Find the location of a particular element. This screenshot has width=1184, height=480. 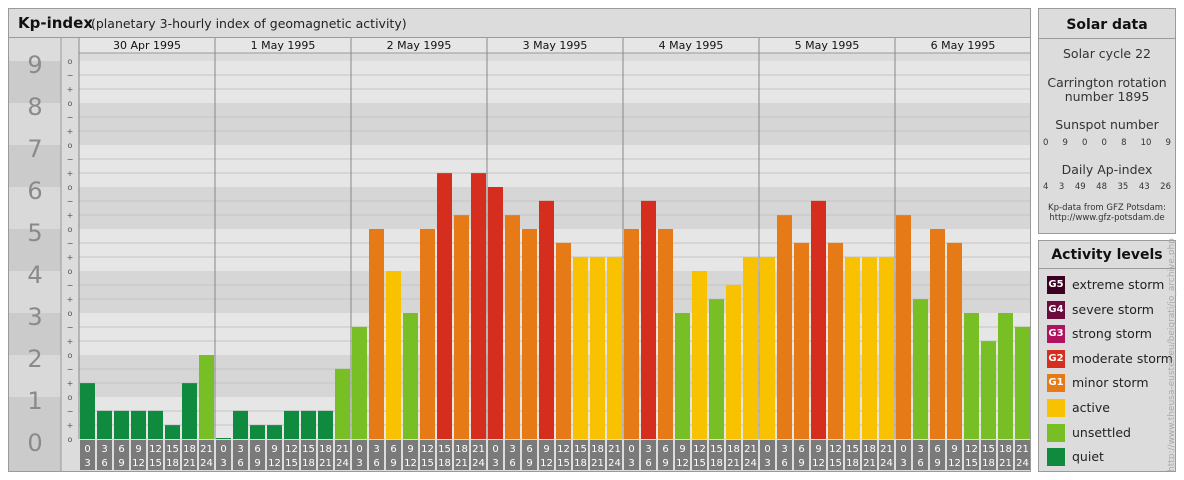

y-tick-label: 4 is located at coordinates (34, 275).